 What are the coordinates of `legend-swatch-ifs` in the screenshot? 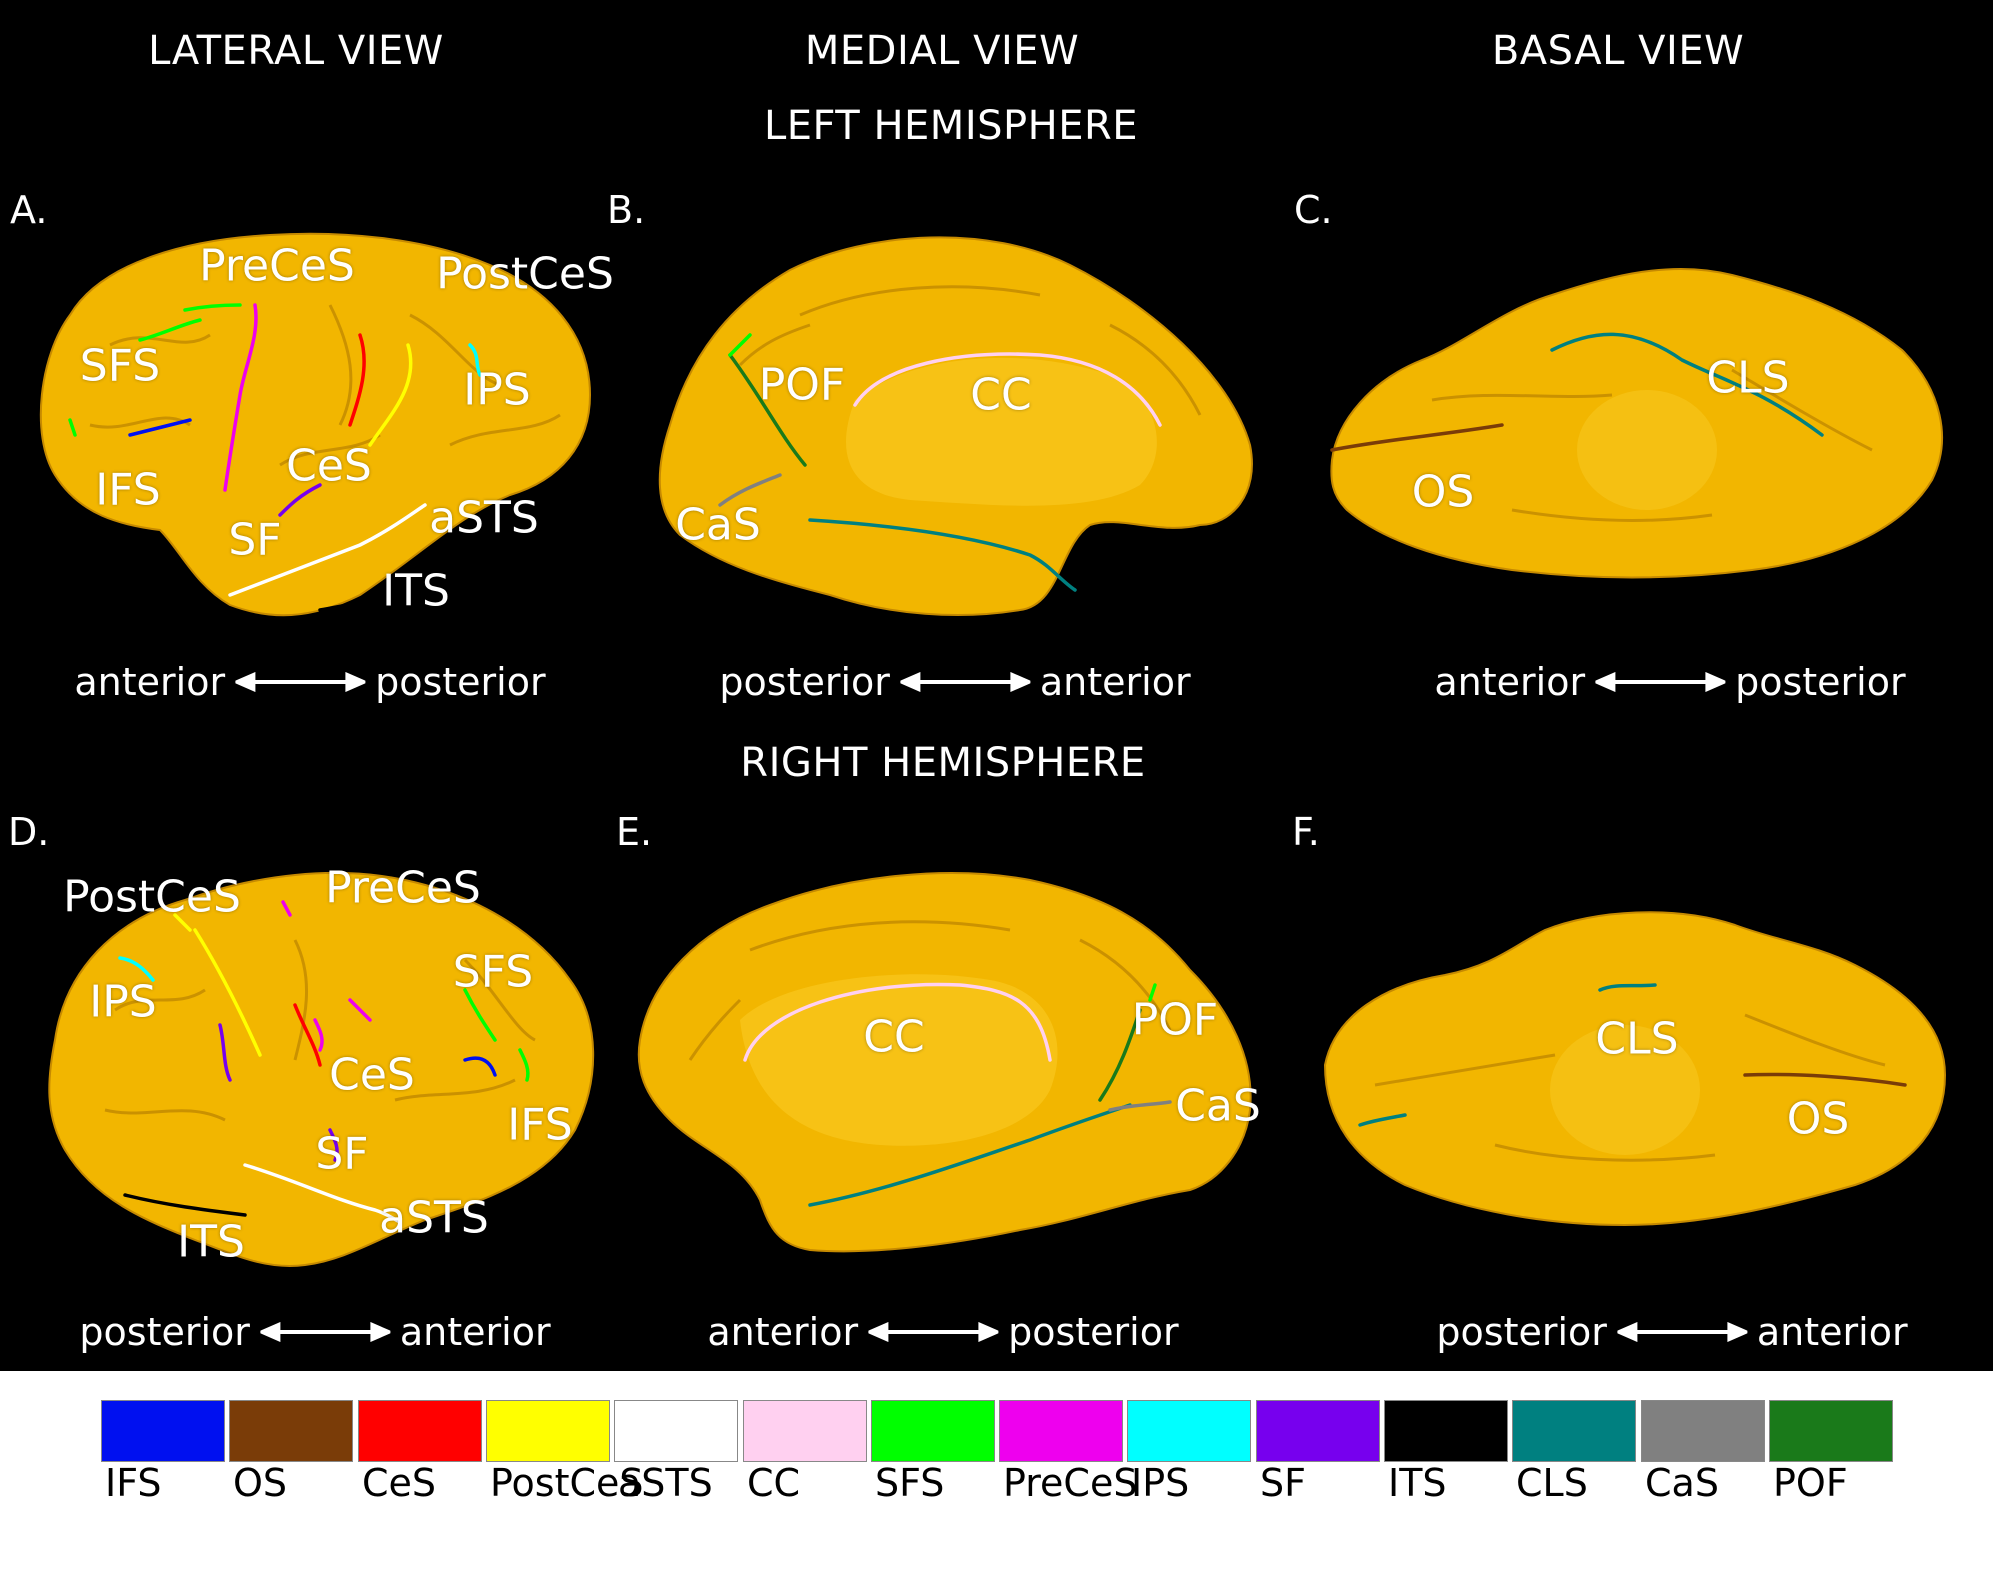 It's located at (163, 1431).